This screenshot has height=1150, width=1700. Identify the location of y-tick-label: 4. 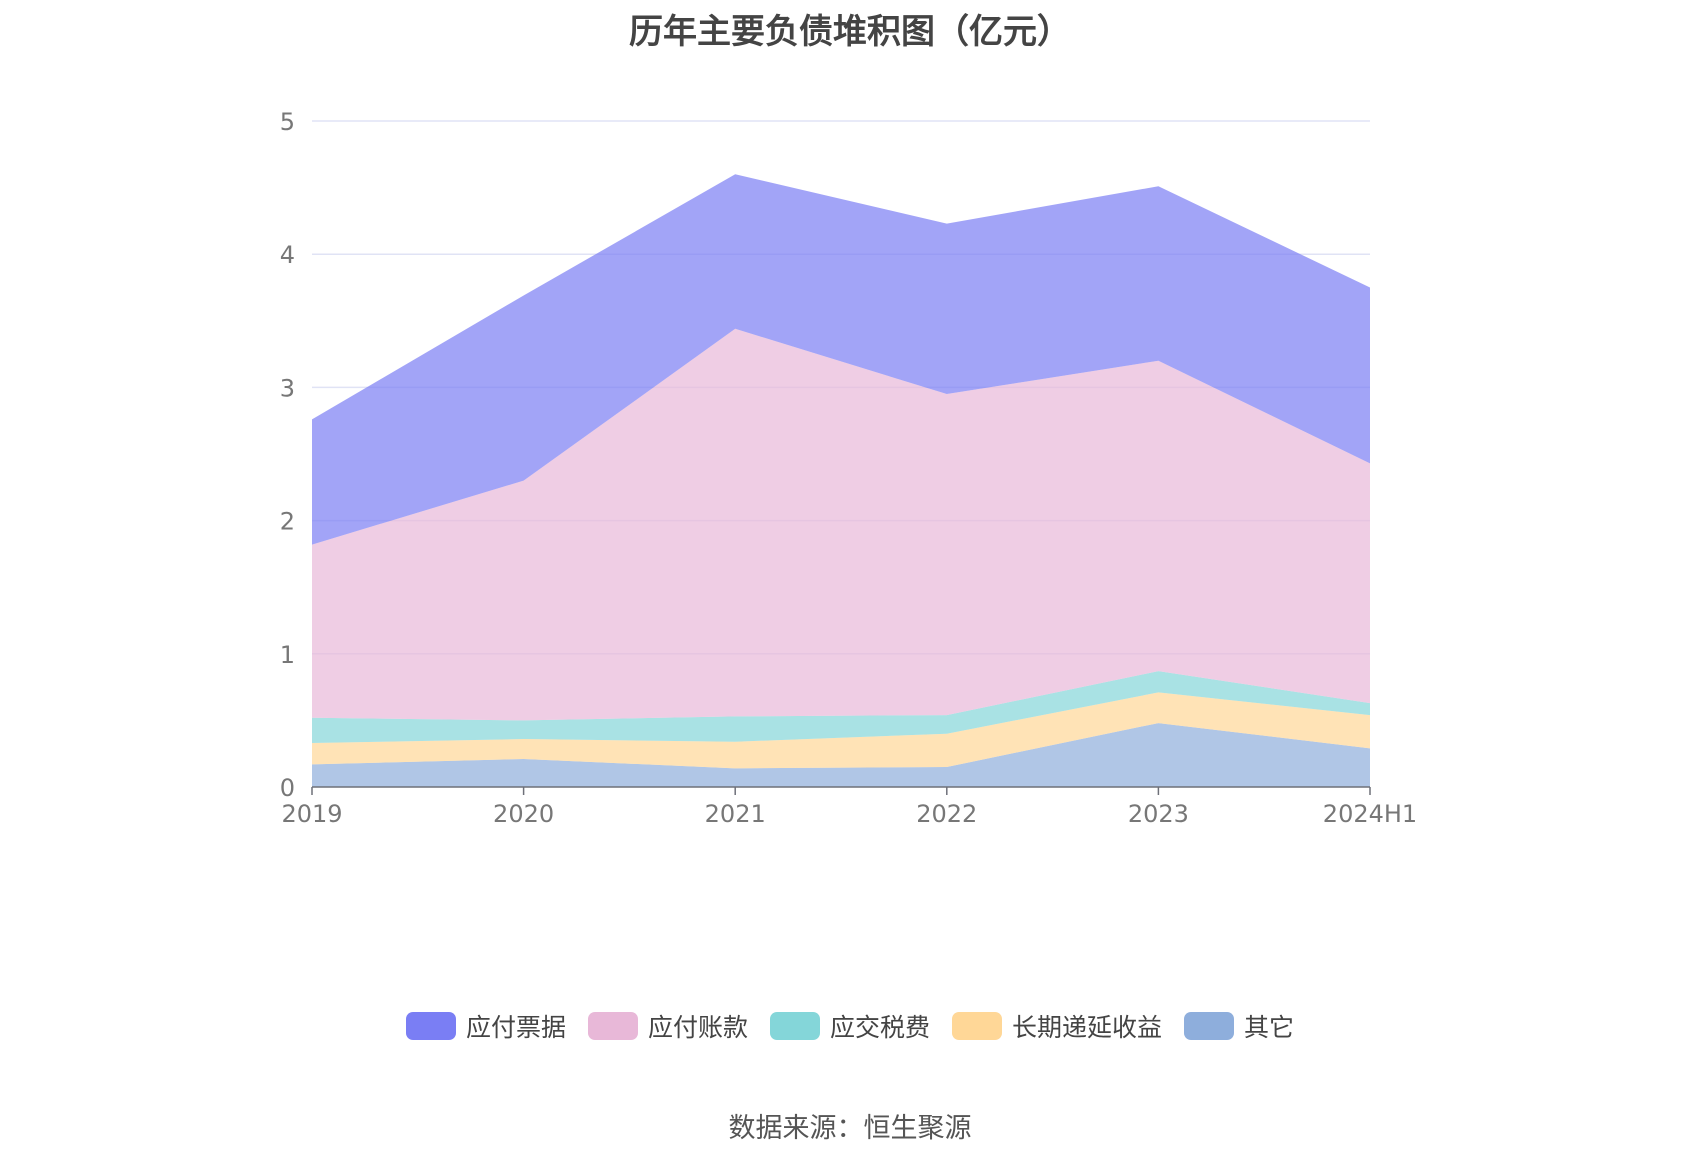
(287, 255).